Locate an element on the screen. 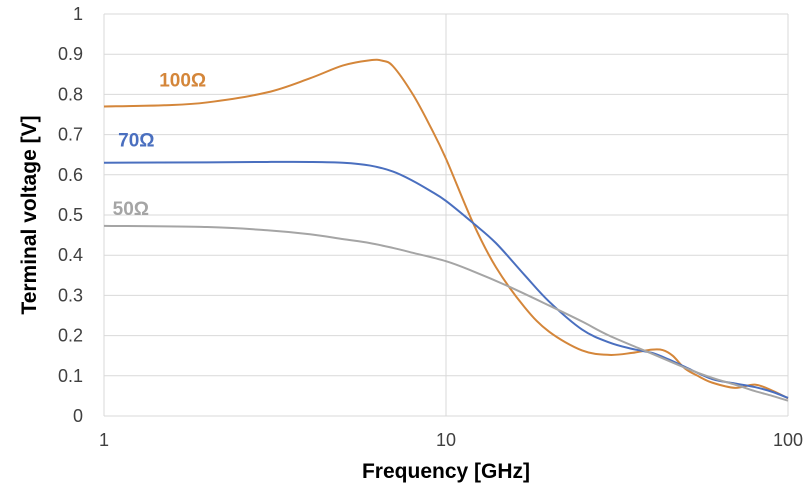  y-tick-label: 0.4 is located at coordinates (70, 255).